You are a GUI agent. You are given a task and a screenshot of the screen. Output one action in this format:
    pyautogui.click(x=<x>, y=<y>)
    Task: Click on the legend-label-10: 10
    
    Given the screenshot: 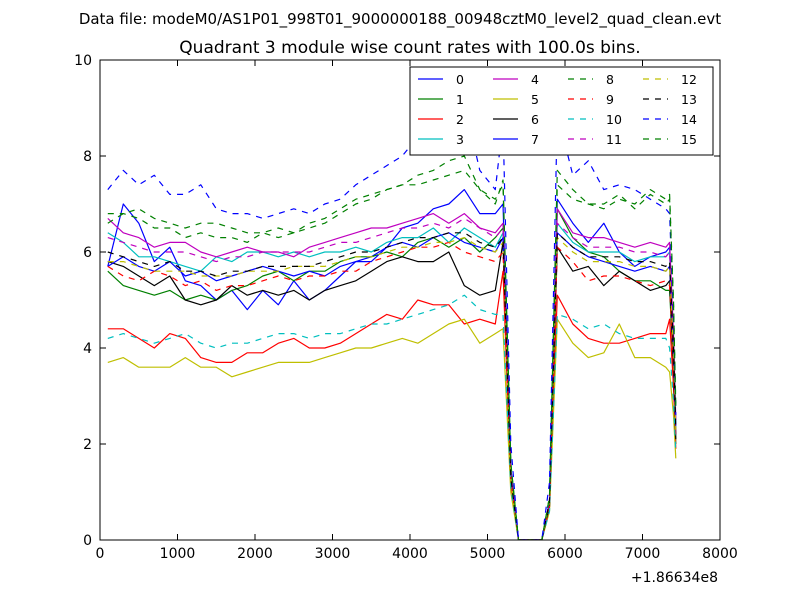 What is the action you would take?
    pyautogui.click(x=614, y=119)
    